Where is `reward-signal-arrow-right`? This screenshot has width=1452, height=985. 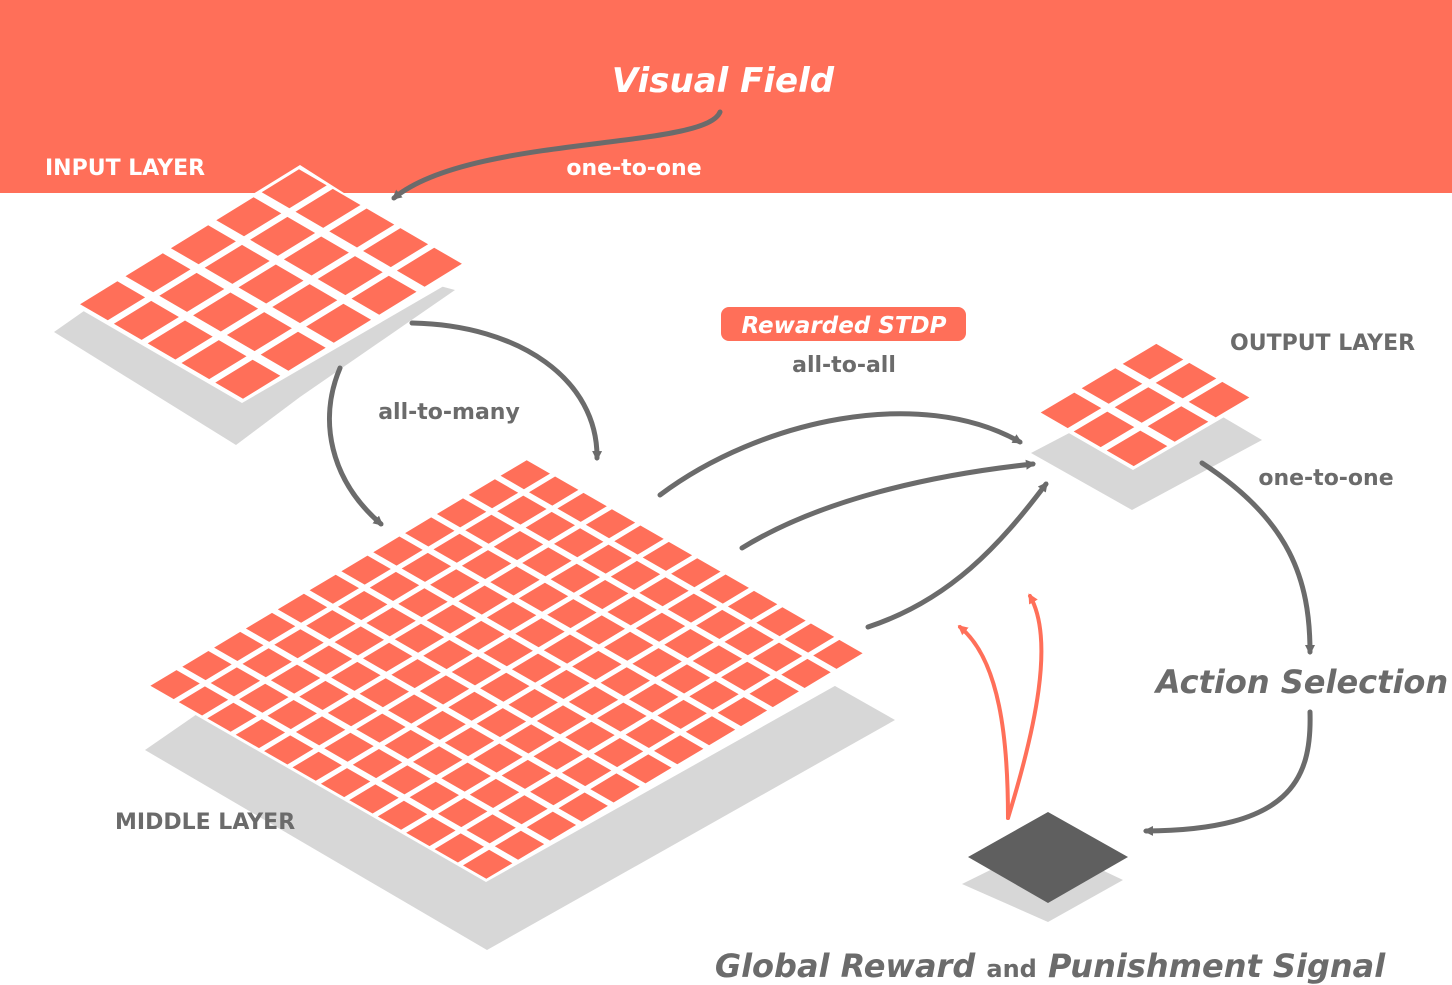
reward-signal-arrow-right is located at coordinates (1025, 706).